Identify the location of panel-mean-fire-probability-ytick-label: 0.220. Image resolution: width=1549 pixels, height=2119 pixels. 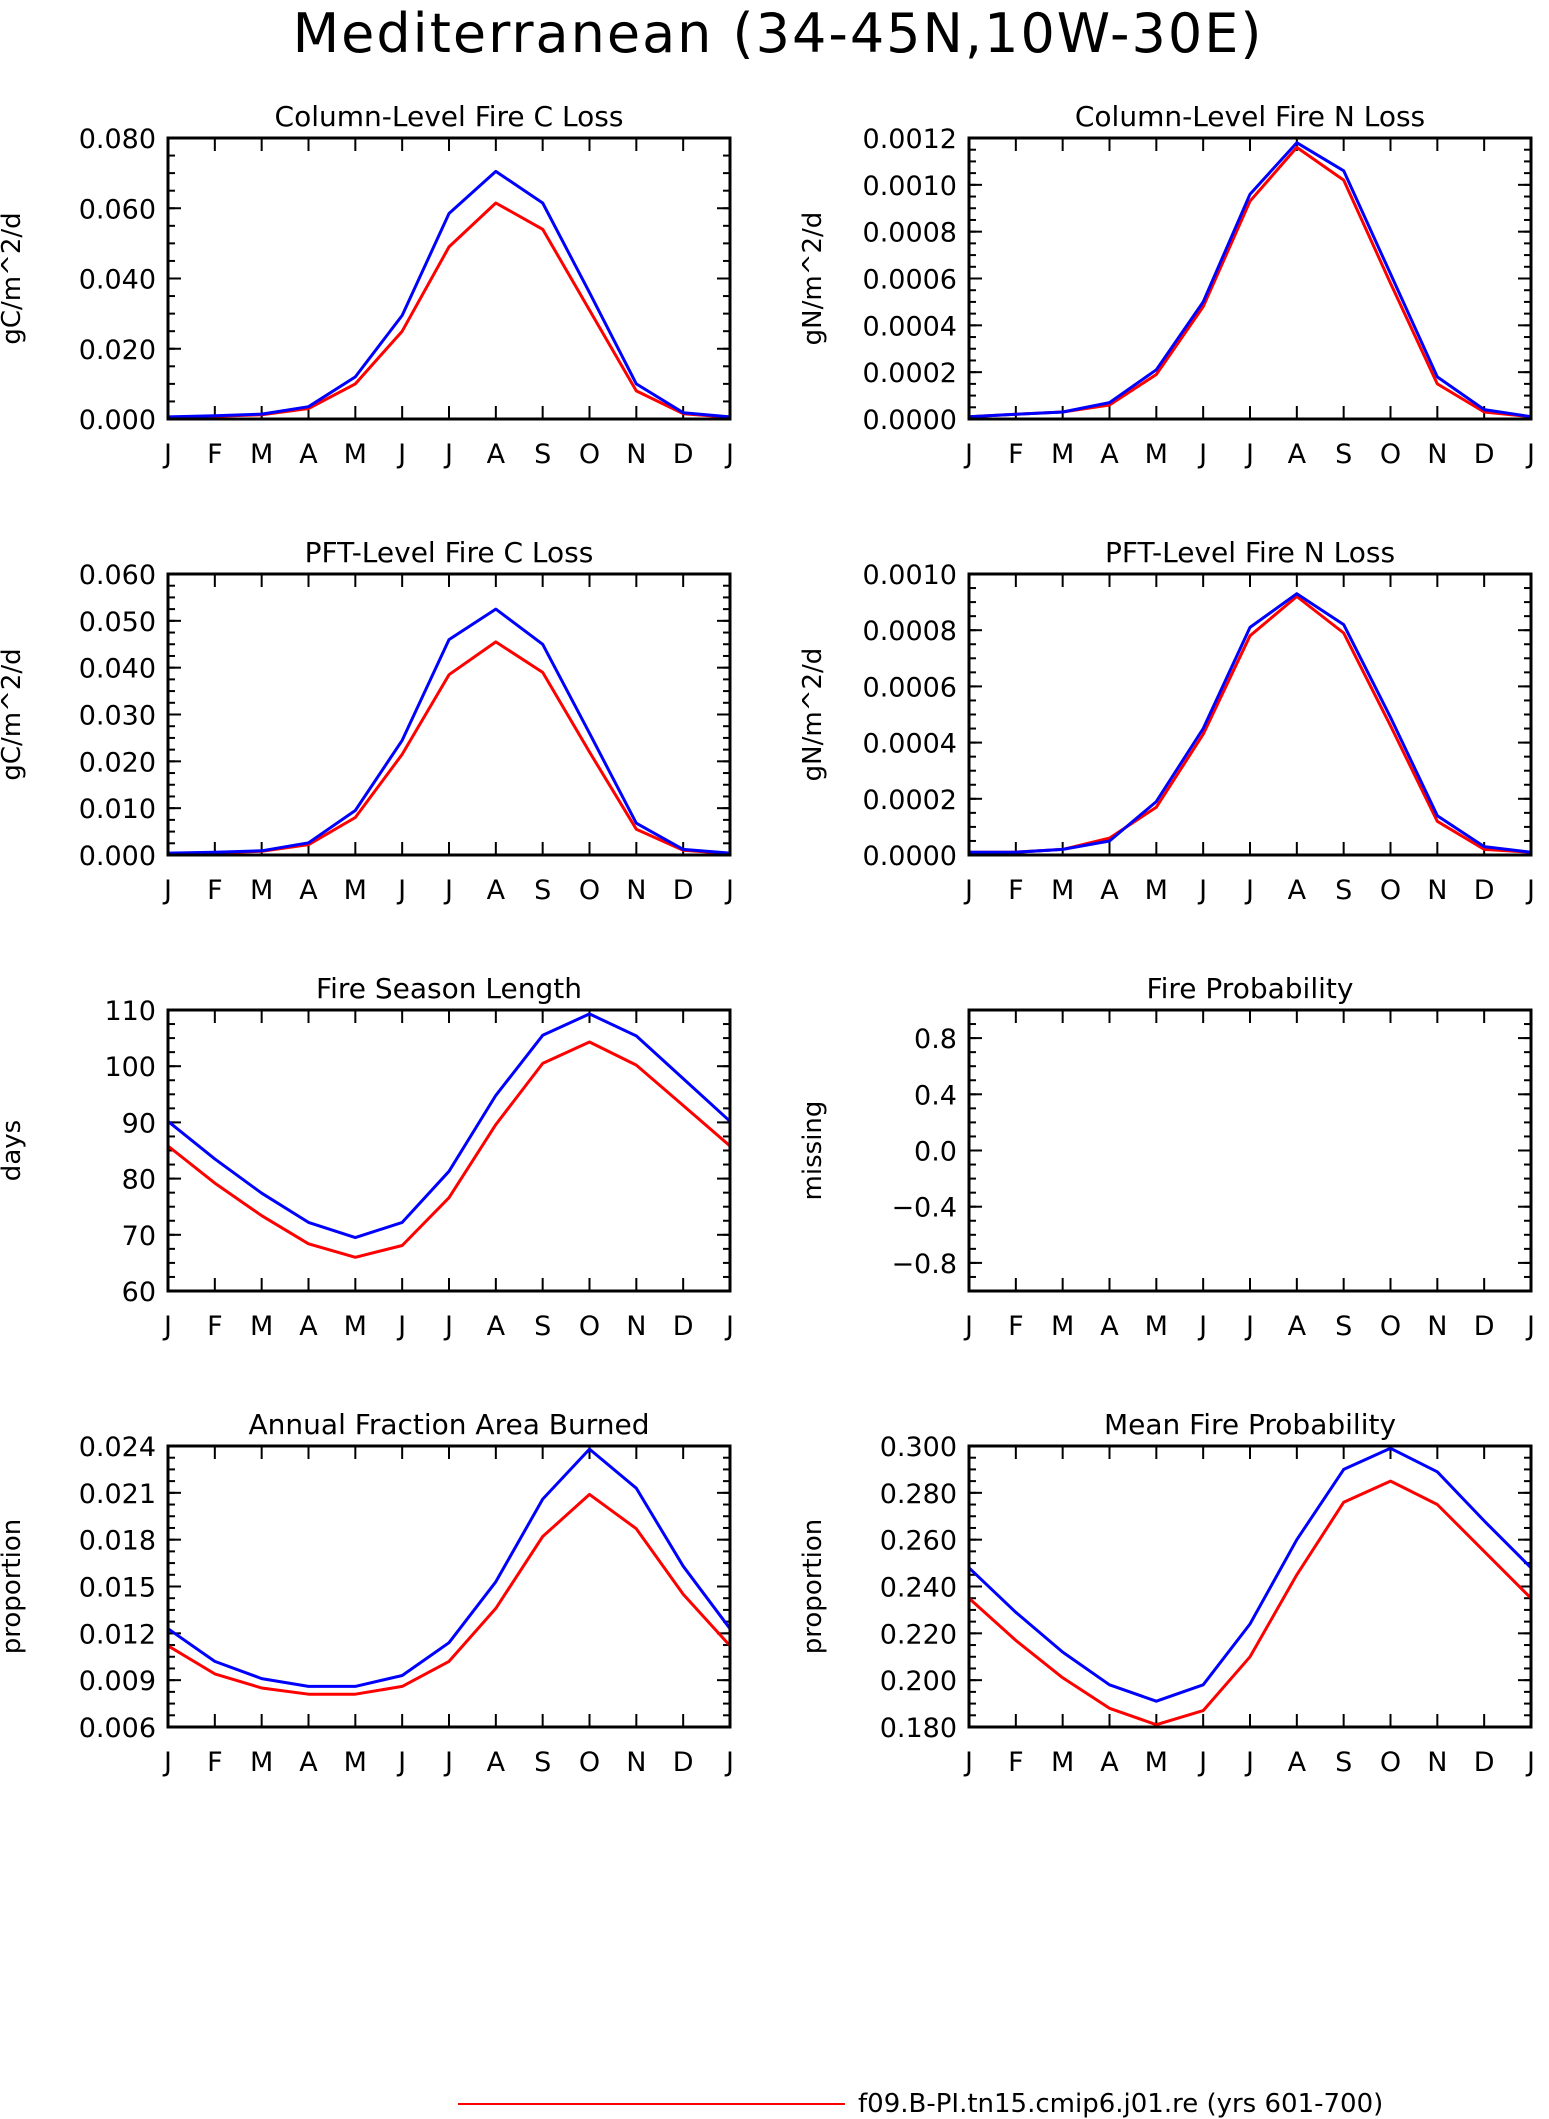
(918, 1634).